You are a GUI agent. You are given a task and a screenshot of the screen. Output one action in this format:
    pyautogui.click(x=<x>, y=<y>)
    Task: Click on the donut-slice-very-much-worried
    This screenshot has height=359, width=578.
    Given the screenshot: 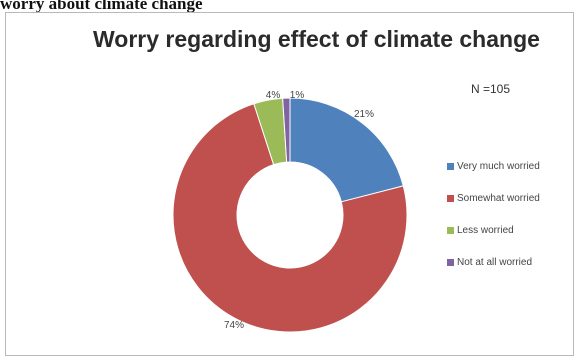 What is the action you would take?
    pyautogui.click(x=346, y=150)
    